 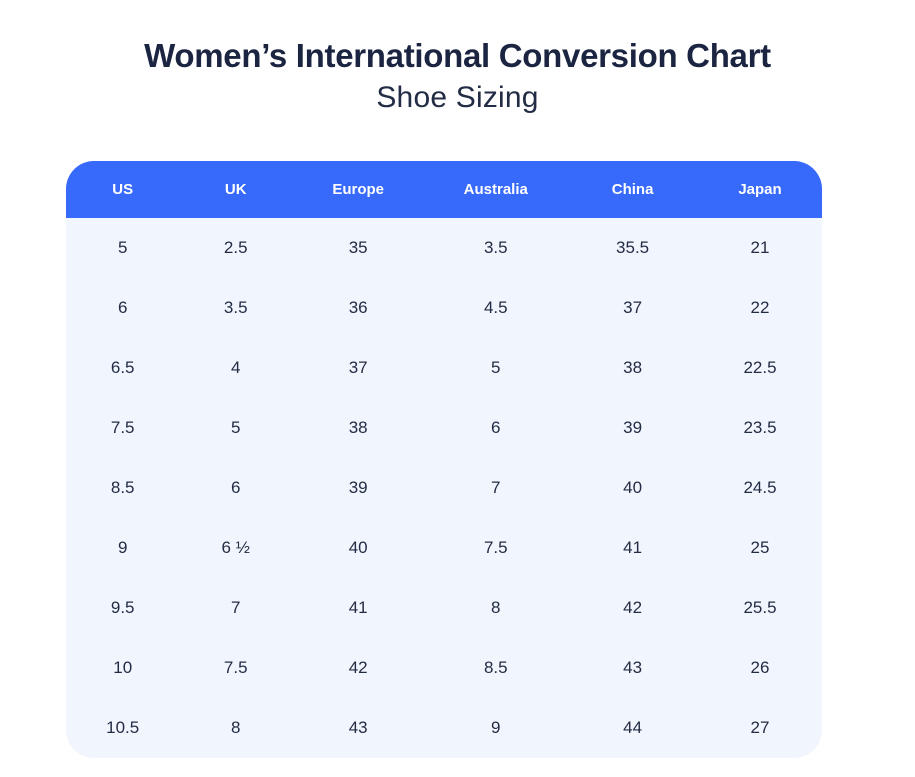 What do you see at coordinates (759, 428) in the screenshot?
I see `table-cell: 23.5` at bounding box center [759, 428].